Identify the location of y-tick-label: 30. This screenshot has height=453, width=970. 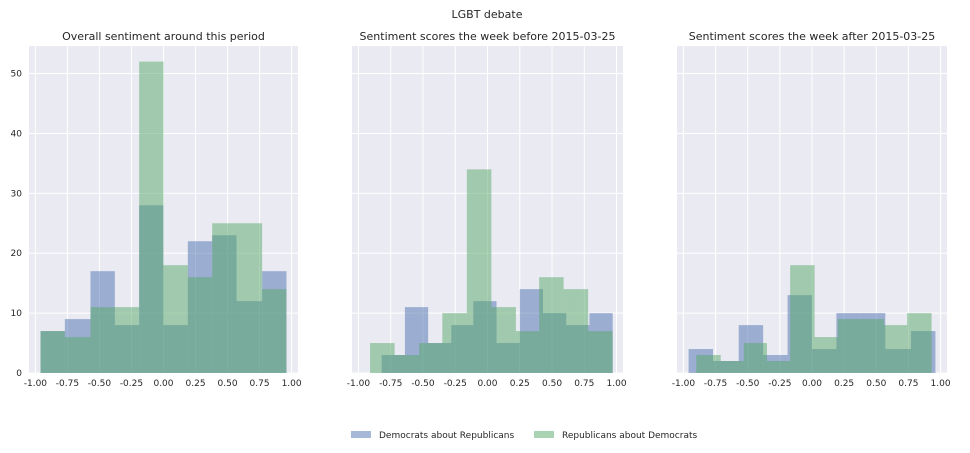
(17, 194).